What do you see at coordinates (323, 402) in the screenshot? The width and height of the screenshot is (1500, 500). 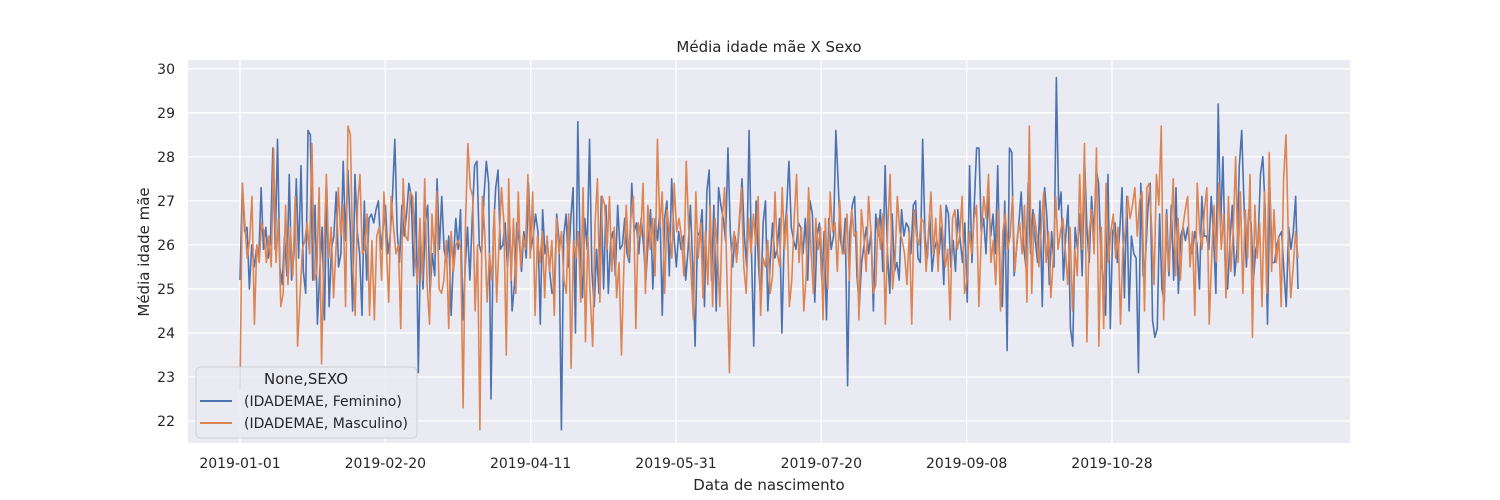 I see `legend-label-feminino: (IDADEMAE, Feminino)` at bounding box center [323, 402].